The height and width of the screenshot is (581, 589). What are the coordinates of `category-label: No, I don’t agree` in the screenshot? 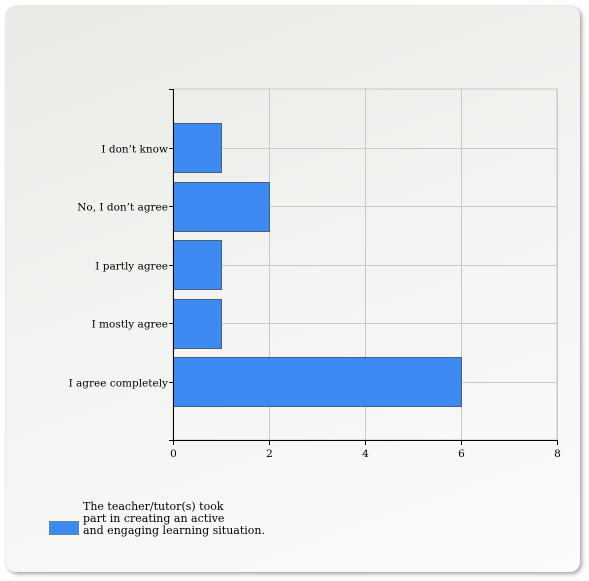 It's located at (122, 208).